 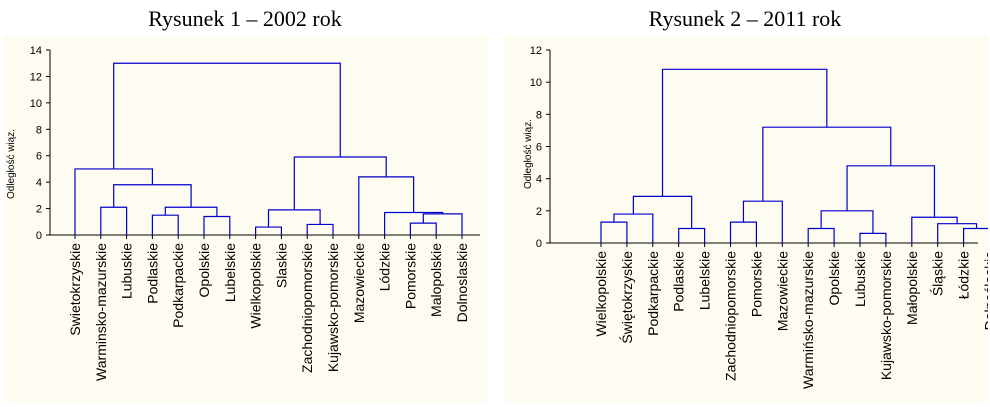 What do you see at coordinates (75, 289) in the screenshot?
I see `leaf-label: Swietokrzyskie` at bounding box center [75, 289].